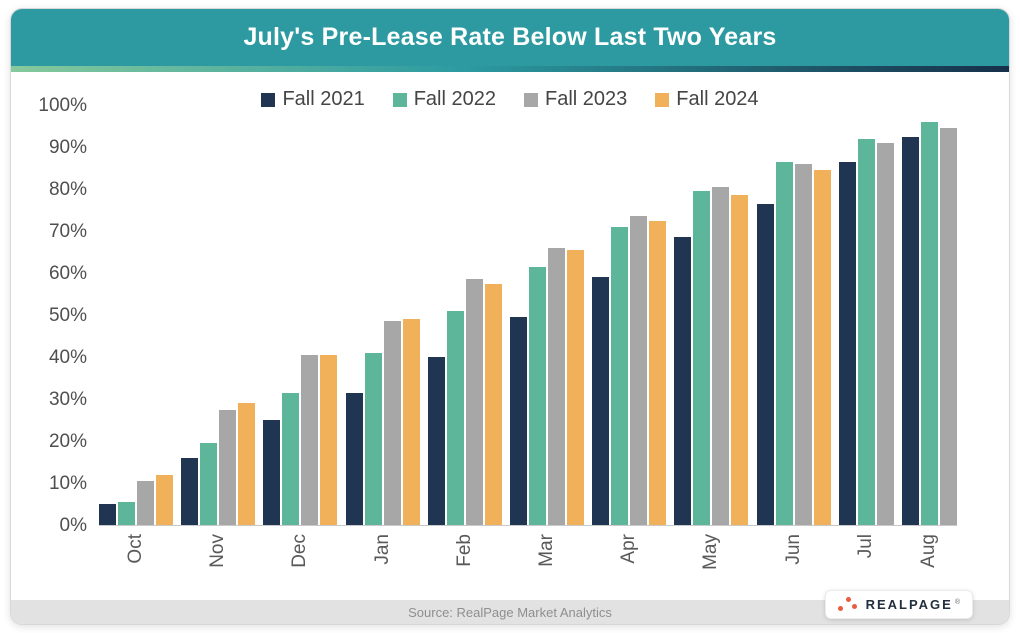 This screenshot has width=1020, height=633. Describe the element at coordinates (721, 355) in the screenshot. I see `bar-fall2023-may` at that location.